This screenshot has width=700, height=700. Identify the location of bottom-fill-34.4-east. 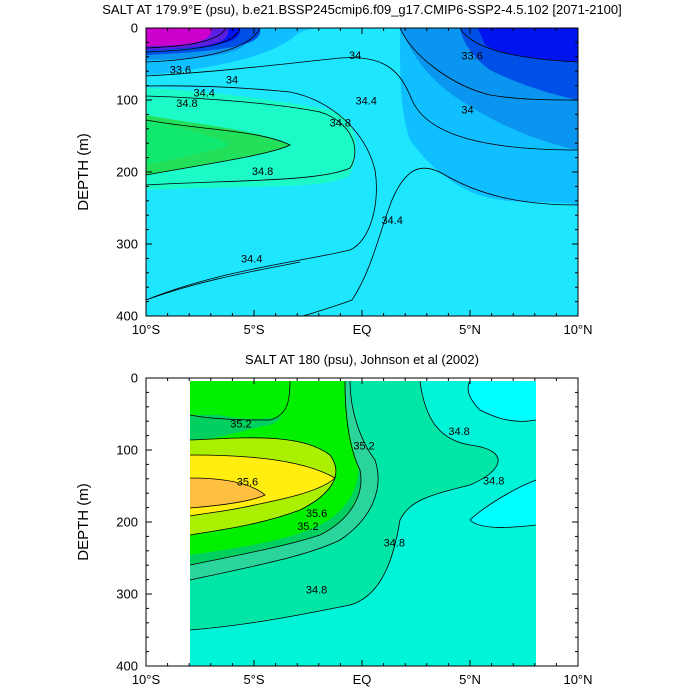
(502, 454).